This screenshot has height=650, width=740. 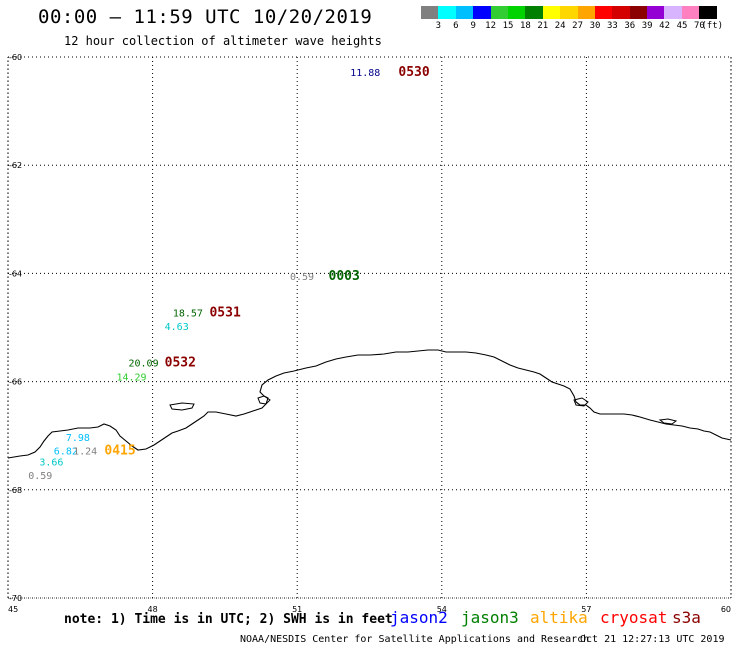 What do you see at coordinates (15, 598) in the screenshot?
I see `latitude-tick-label: -70` at bounding box center [15, 598].